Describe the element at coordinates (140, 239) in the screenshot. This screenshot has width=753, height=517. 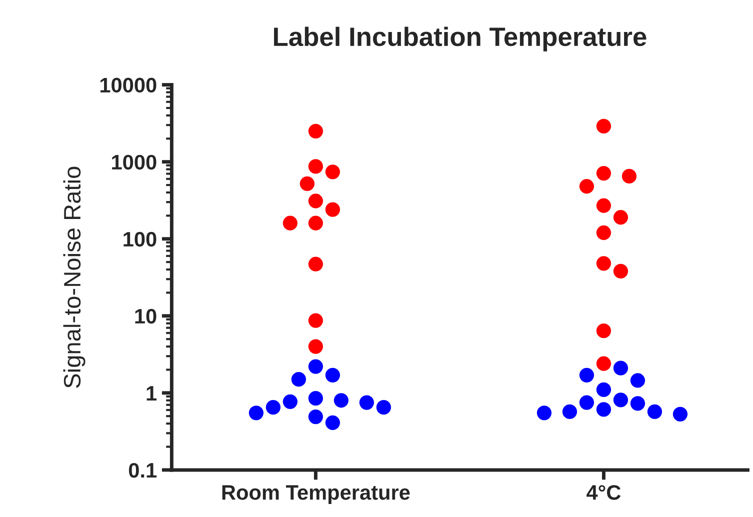
I see `y-tick-label: 100` at that location.